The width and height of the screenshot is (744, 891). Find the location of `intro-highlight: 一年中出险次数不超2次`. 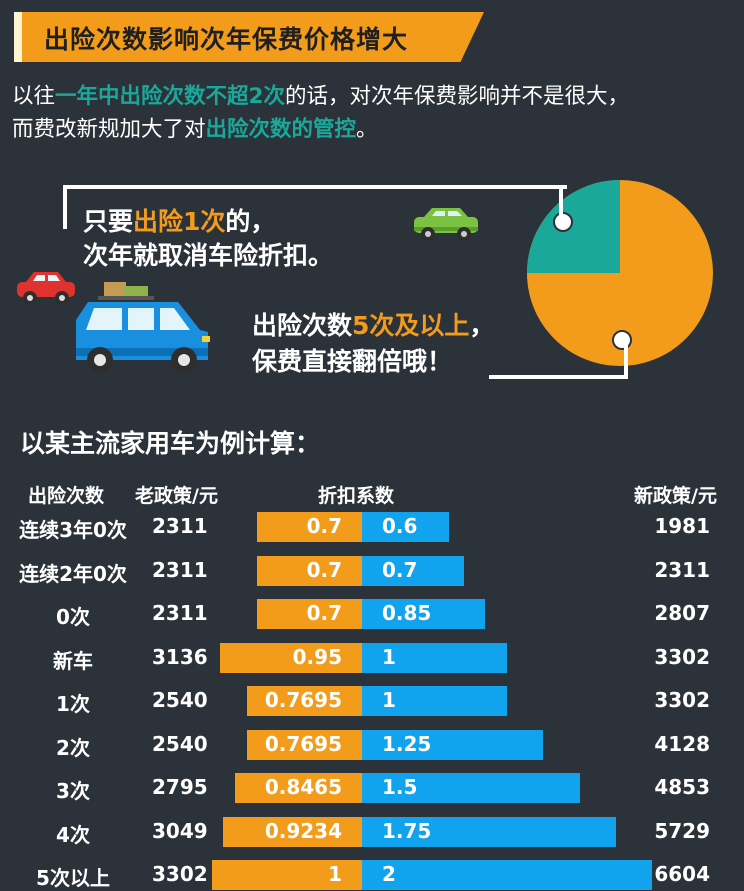

intro-highlight: 一年中出险次数不超2次 is located at coordinates (170, 96).